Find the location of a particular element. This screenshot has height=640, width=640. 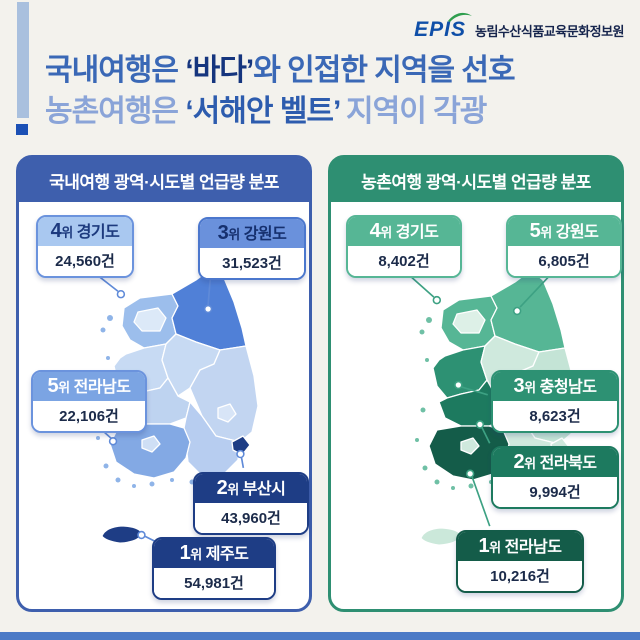

title-line2-post: 지역이 각광 is located at coordinates (413, 111).